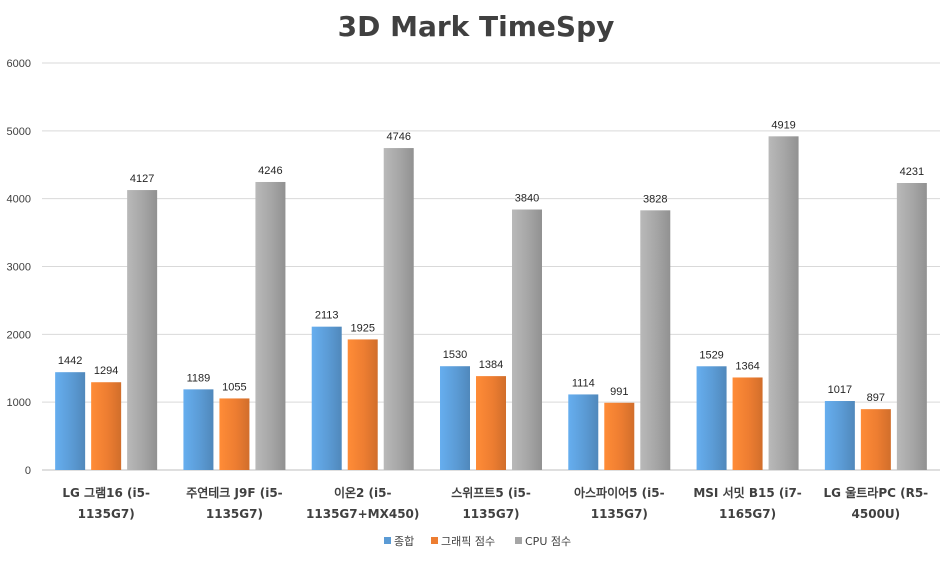  What do you see at coordinates (491, 493) in the screenshot?
I see `x-category-label: 스위프트5 (i5-` at bounding box center [491, 493].